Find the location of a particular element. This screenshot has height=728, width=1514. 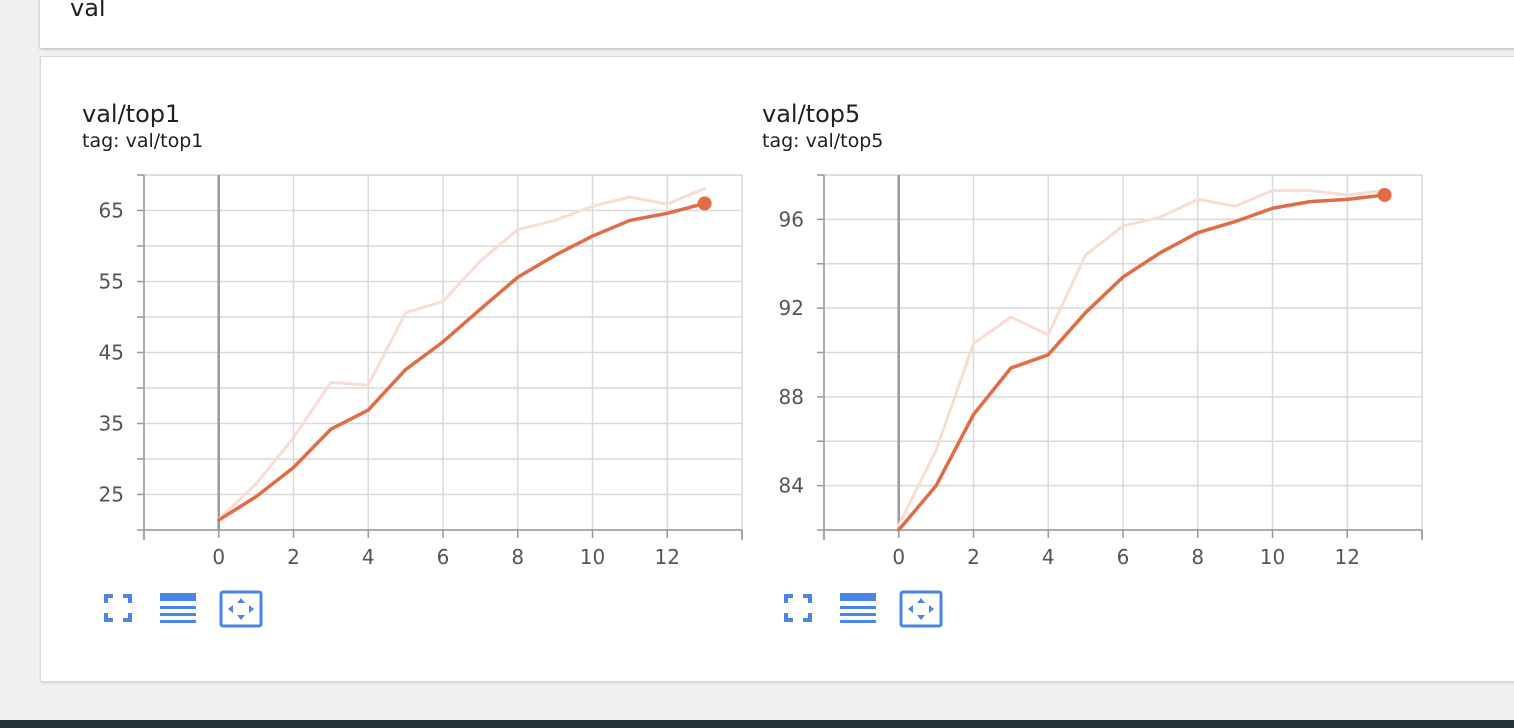

os-taskbar-edge is located at coordinates (757, 724).